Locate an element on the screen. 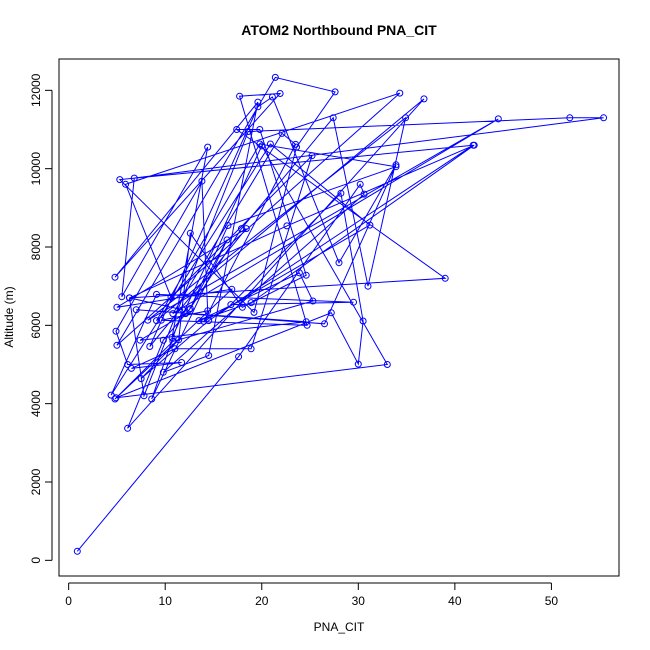  y-axis: 0 2000 4000 6000 8000 10000 12000 is located at coordinates (41, 318).